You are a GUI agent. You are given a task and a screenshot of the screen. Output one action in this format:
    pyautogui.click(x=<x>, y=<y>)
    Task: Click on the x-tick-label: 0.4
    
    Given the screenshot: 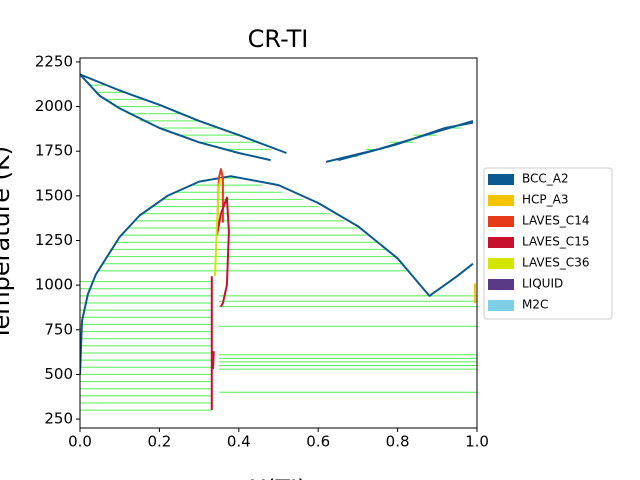 What is the action you would take?
    pyautogui.click(x=239, y=442)
    